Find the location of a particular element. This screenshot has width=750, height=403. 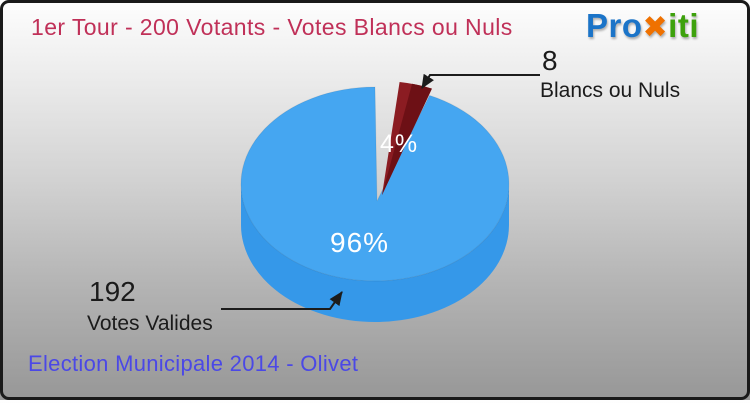

callout-blancs-label: Blancs ou Nuls is located at coordinates (610, 90).